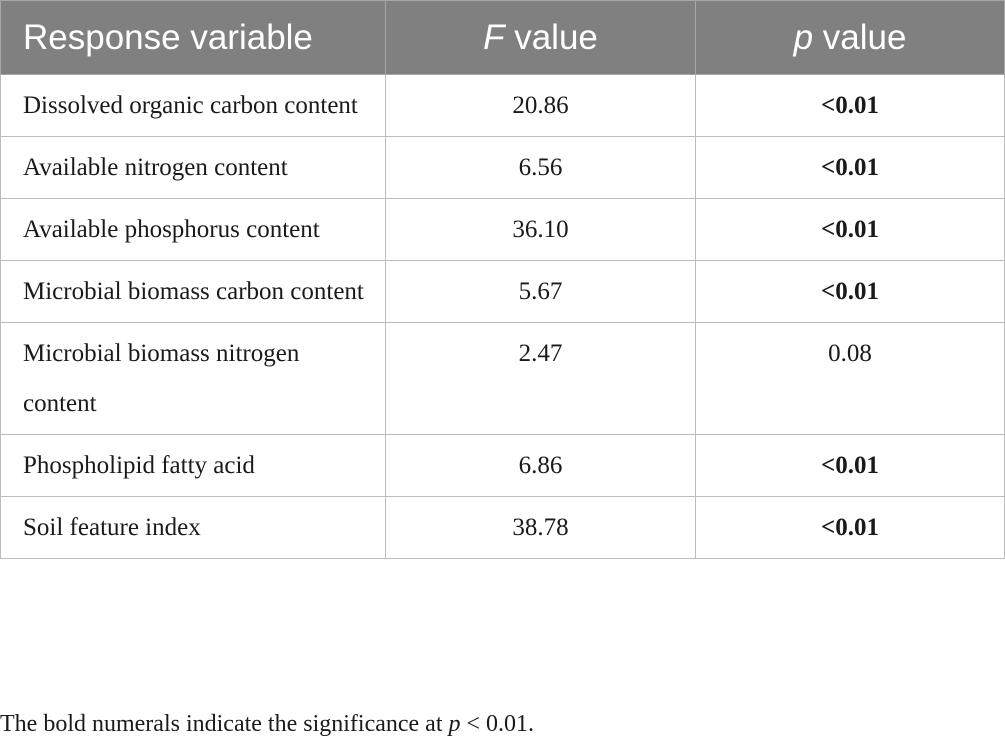 Image resolution: width=1005 pixels, height=755 pixels. Describe the element at coordinates (193, 229) in the screenshot. I see `cell-variable: Available phosphorus content` at that location.